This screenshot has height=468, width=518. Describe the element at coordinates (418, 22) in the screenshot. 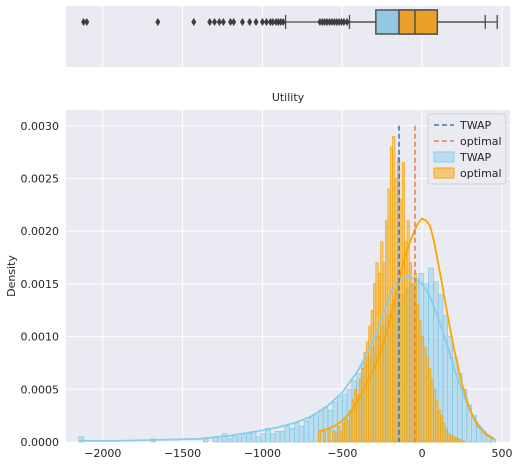

I see `optimal-box` at that location.